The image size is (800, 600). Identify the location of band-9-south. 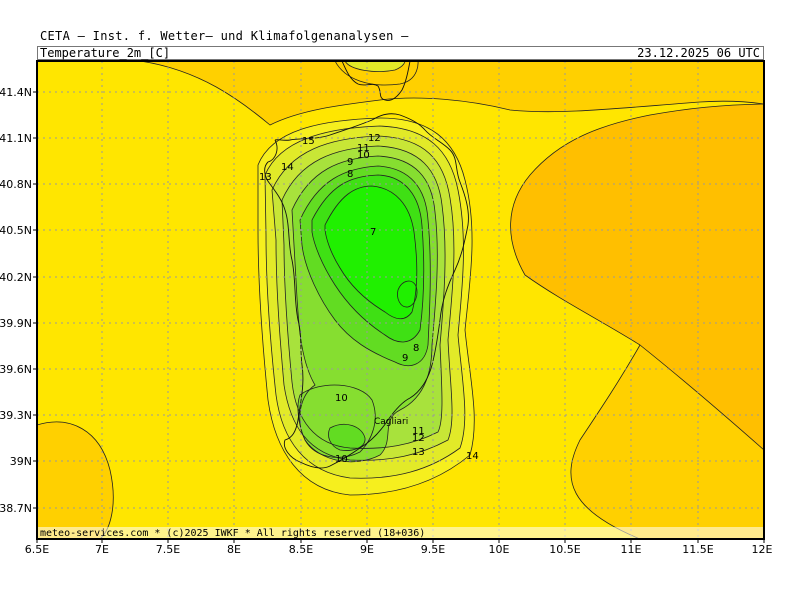
(347, 437).